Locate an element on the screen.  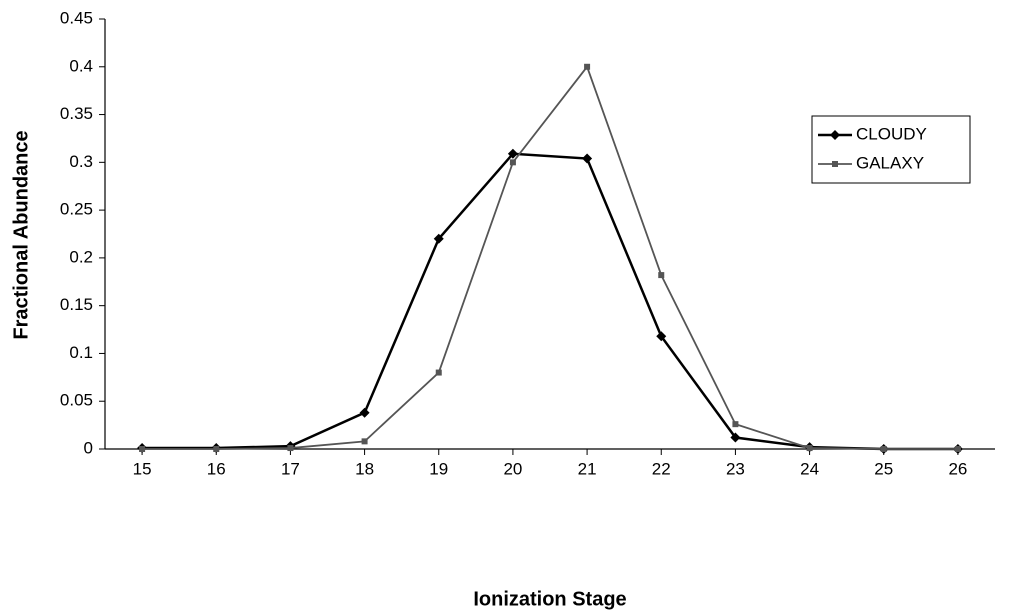
x-tick-label: 22 is located at coordinates (661, 468).